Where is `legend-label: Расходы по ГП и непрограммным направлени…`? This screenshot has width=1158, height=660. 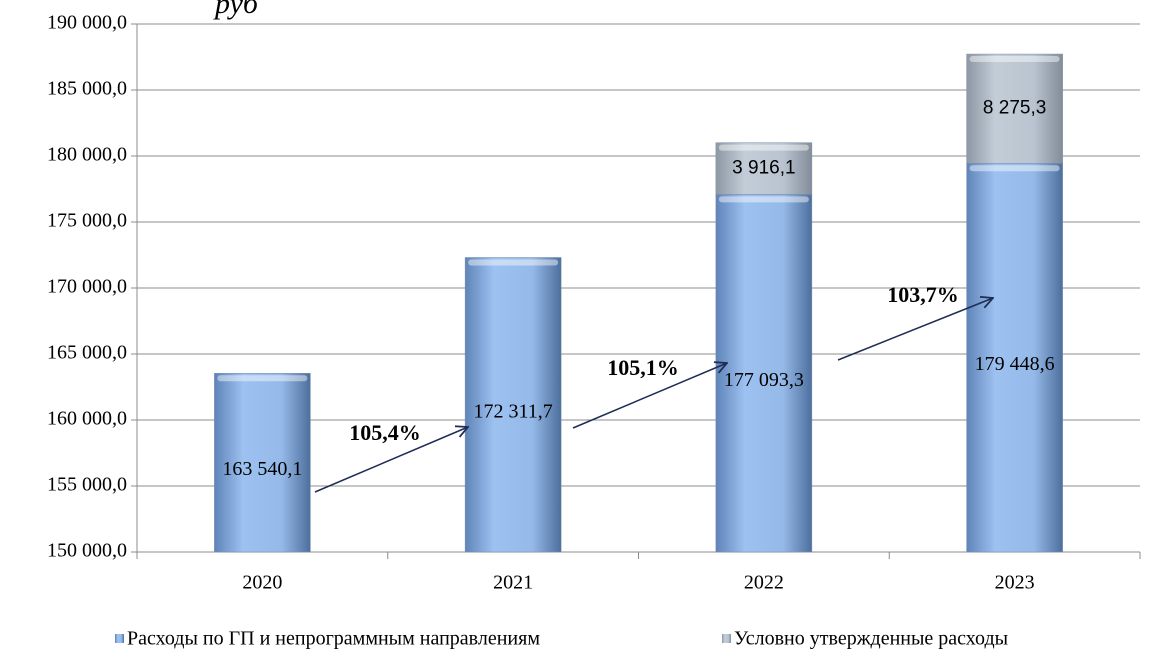 legend-label: Расходы по ГП и непрограммным направлени… is located at coordinates (333, 639).